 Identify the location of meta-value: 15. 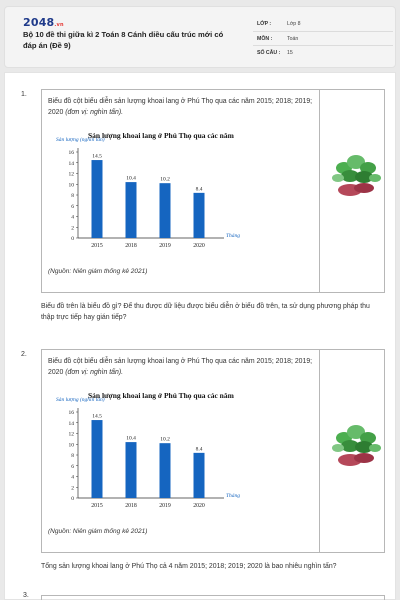
(290, 53).